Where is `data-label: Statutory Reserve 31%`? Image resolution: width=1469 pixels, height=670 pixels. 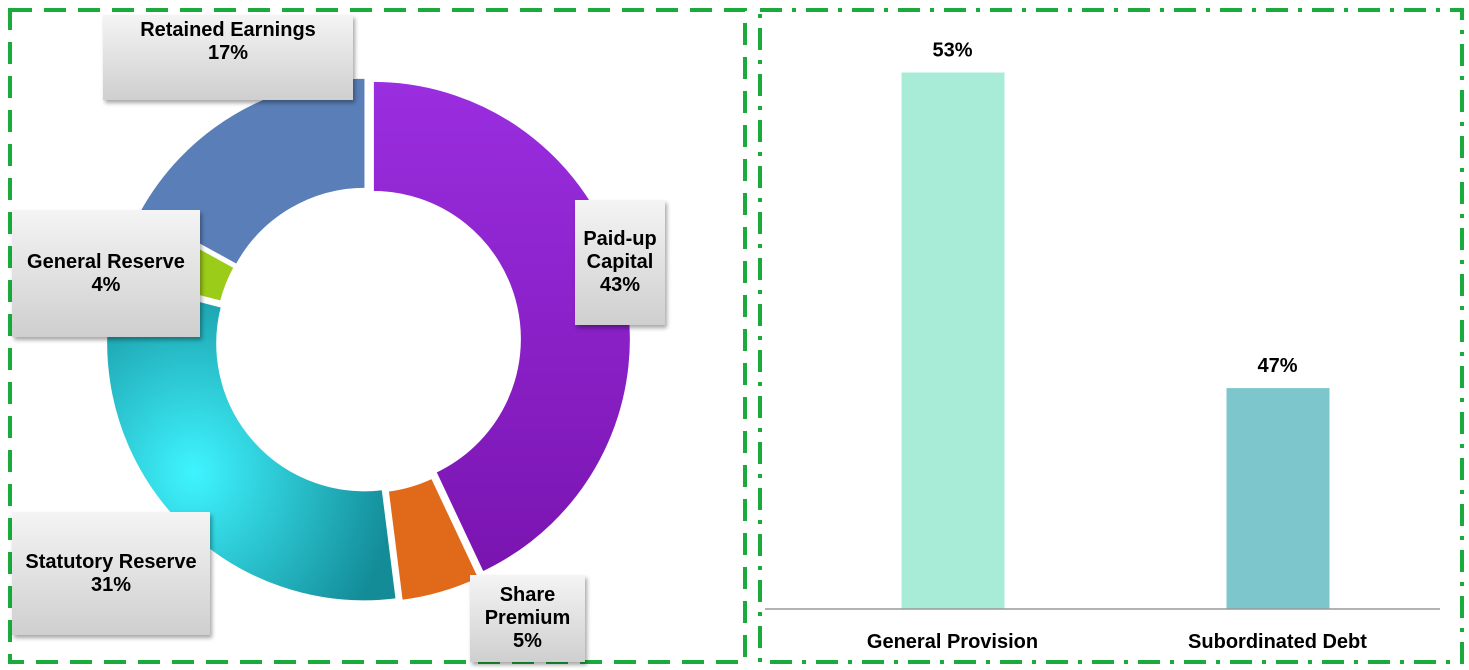
data-label: Statutory Reserve 31% is located at coordinates (111, 573).